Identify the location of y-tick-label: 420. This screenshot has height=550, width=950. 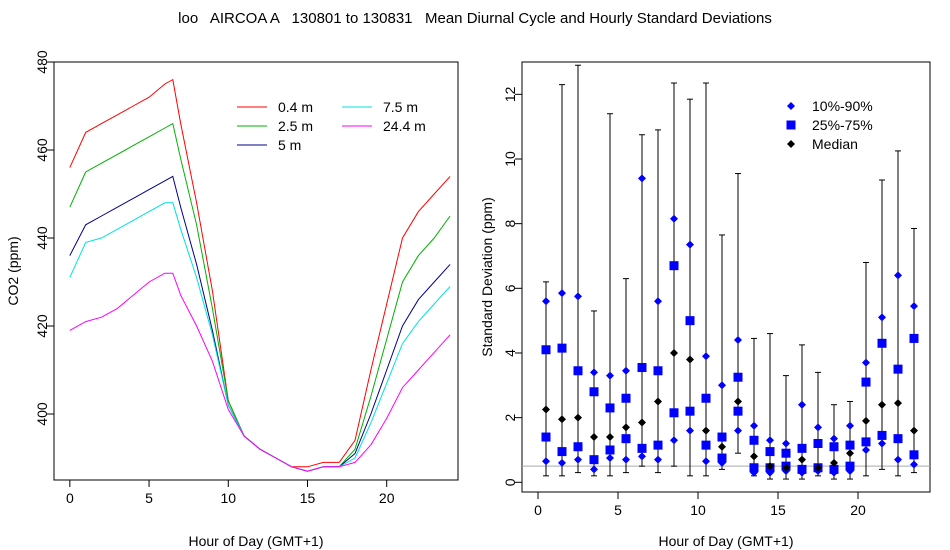
(42, 326).